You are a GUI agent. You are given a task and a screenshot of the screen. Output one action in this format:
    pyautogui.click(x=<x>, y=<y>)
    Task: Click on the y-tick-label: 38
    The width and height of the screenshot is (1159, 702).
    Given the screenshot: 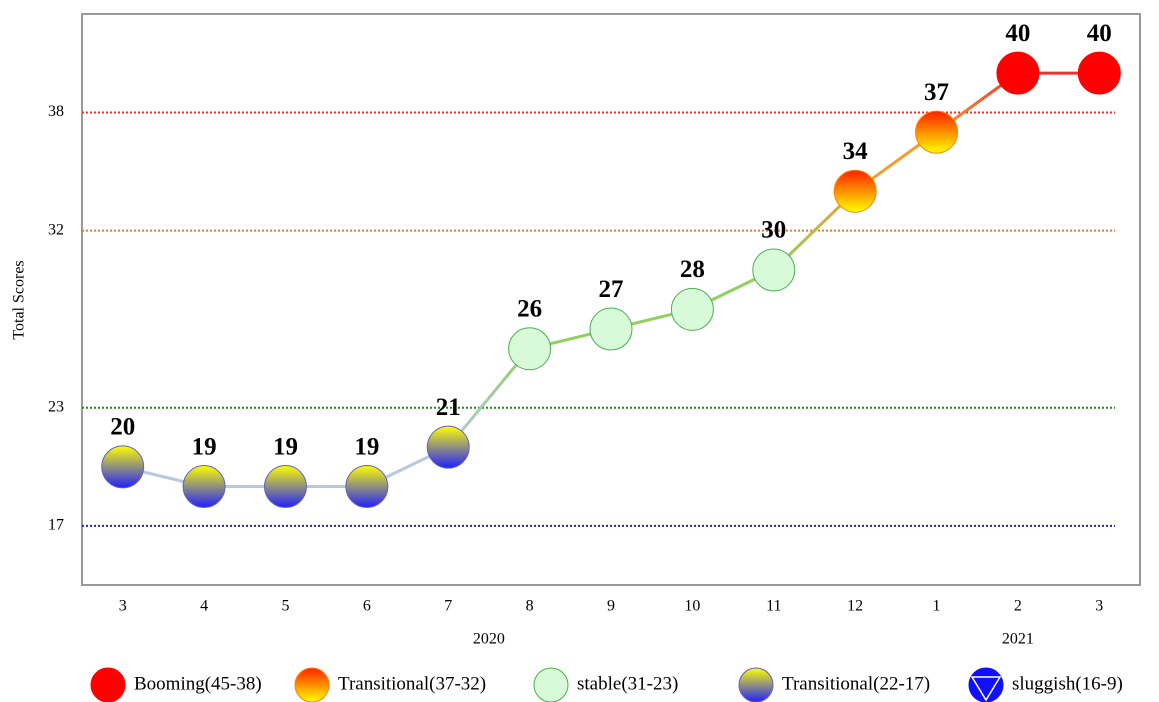 What is the action you would take?
    pyautogui.click(x=56, y=111)
    